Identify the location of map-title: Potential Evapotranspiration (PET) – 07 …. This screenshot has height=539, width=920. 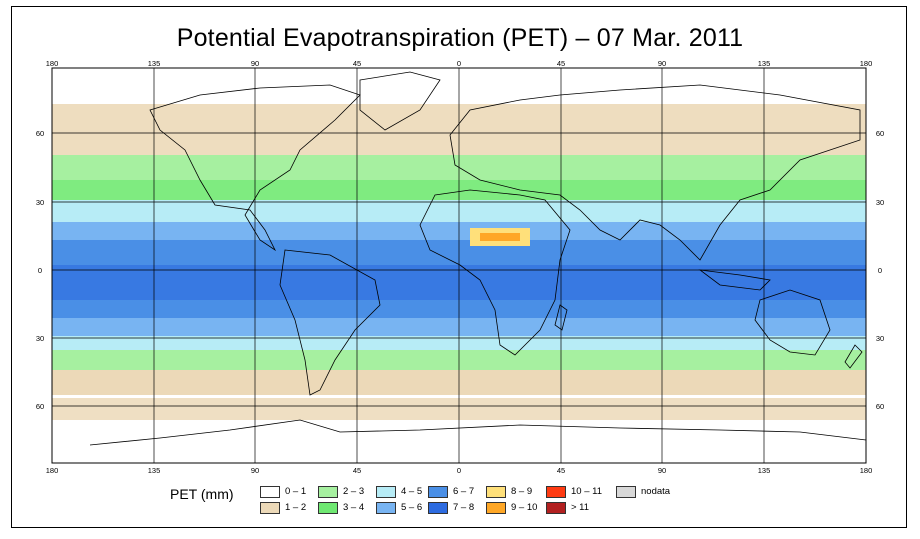
(460, 38).